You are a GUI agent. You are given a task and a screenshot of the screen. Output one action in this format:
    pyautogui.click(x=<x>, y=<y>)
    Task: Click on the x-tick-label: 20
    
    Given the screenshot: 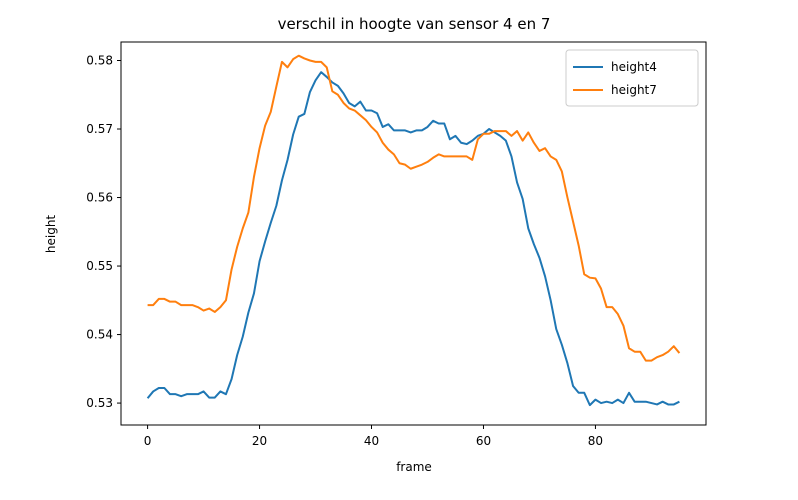 What is the action you would take?
    pyautogui.click(x=259, y=441)
    